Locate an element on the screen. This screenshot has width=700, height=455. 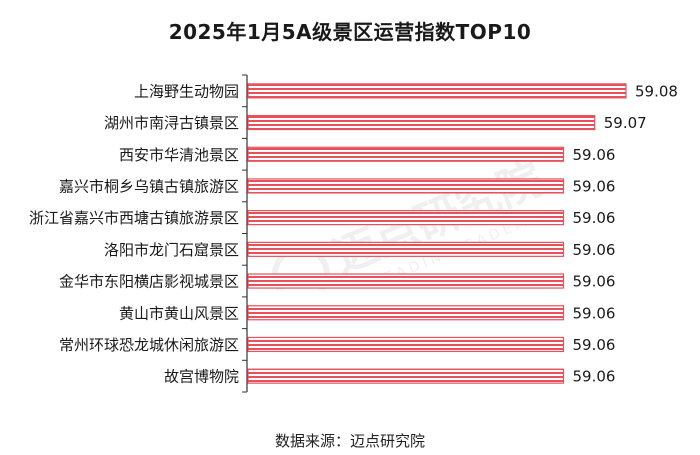
category-label: 洛阳市龙门石窟景区 is located at coordinates (171, 250).